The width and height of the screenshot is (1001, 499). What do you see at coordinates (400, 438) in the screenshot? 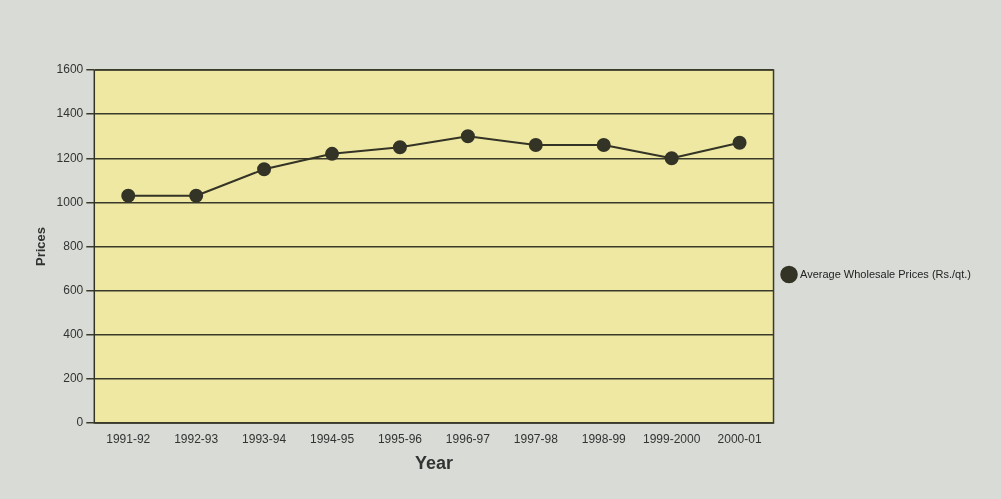
I see `x-tick-label: 1995-96` at bounding box center [400, 438].